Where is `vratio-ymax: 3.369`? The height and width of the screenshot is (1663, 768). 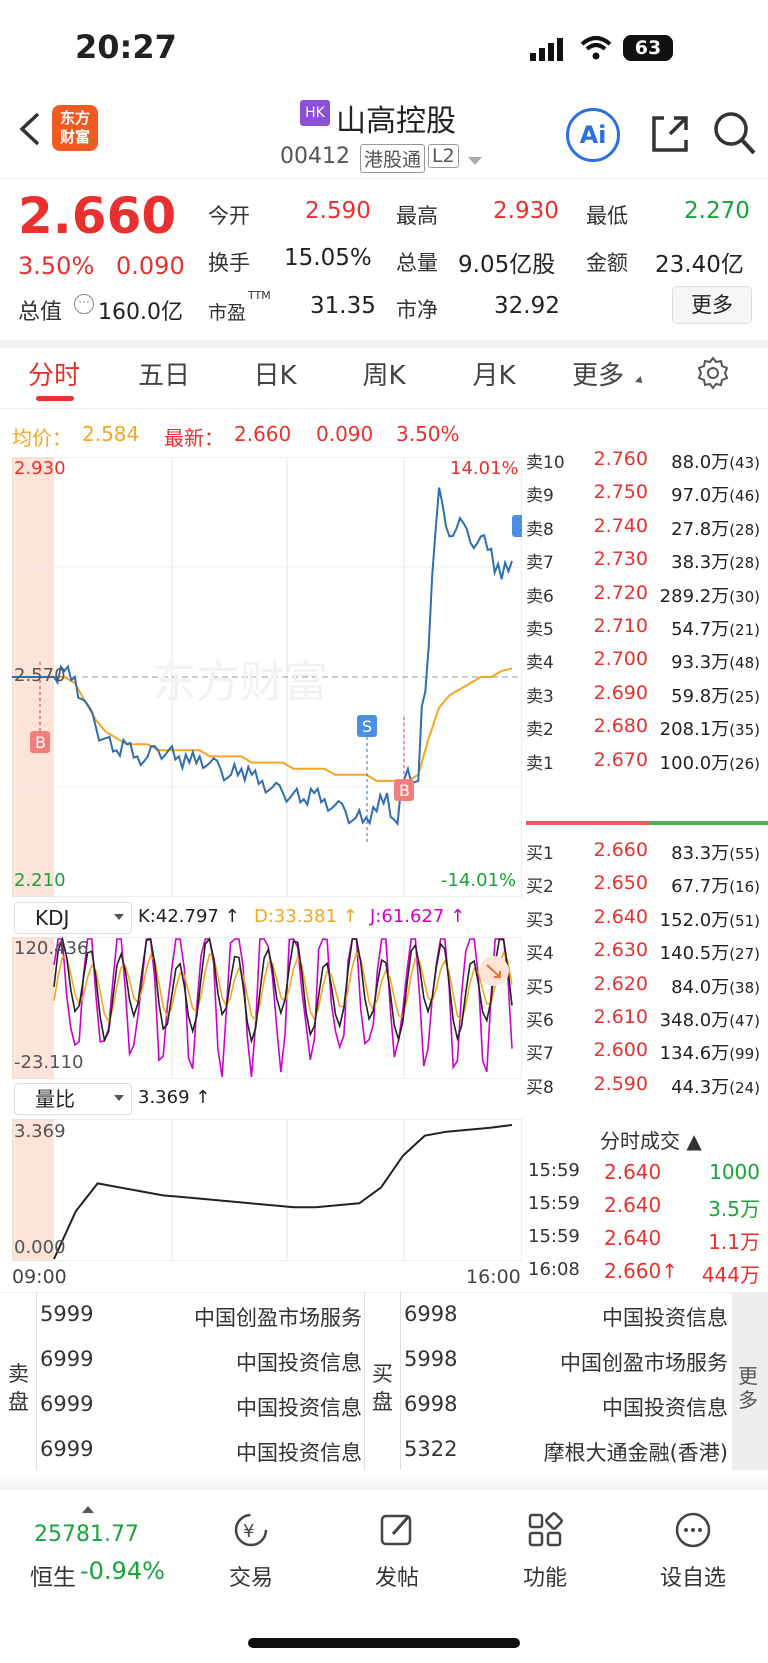
vratio-ymax: 3.369 is located at coordinates (40, 1131).